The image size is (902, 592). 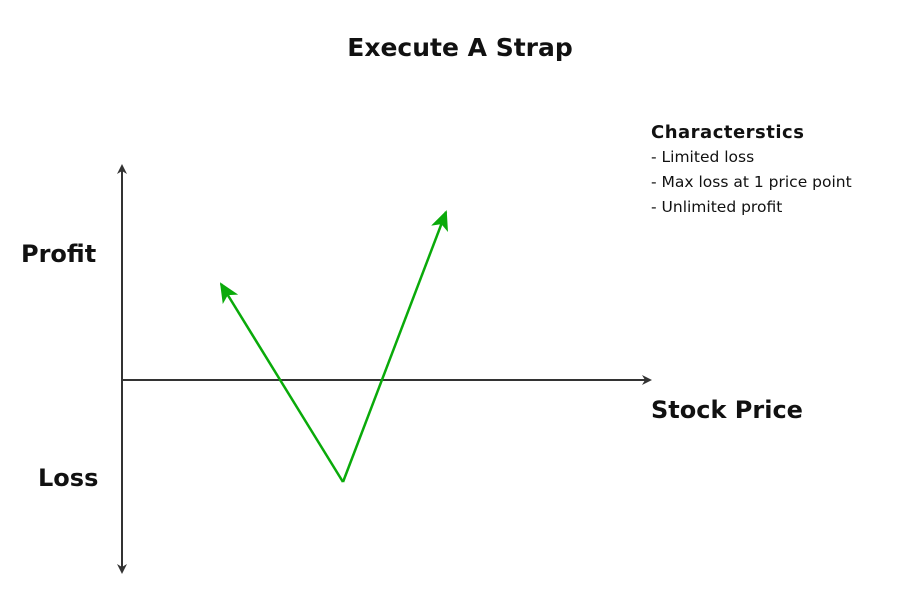 I want to click on payoff-right-leg, so click(x=394, y=346).